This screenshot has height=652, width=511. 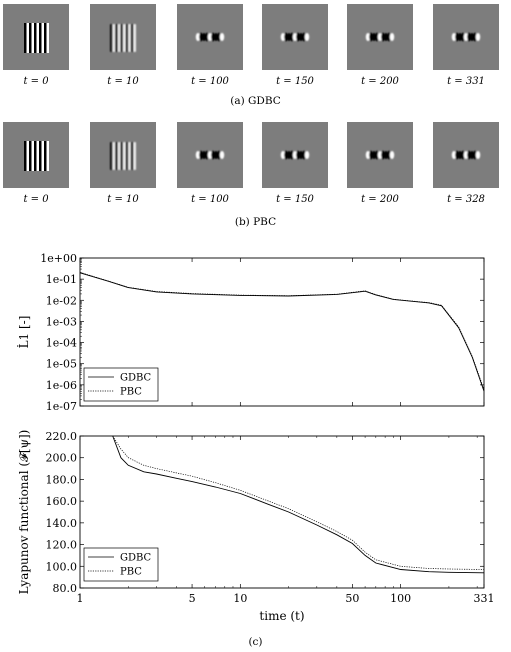 What do you see at coordinates (23, 332) in the screenshot?
I see `y-axis-label: L̇1 [-]` at bounding box center [23, 332].